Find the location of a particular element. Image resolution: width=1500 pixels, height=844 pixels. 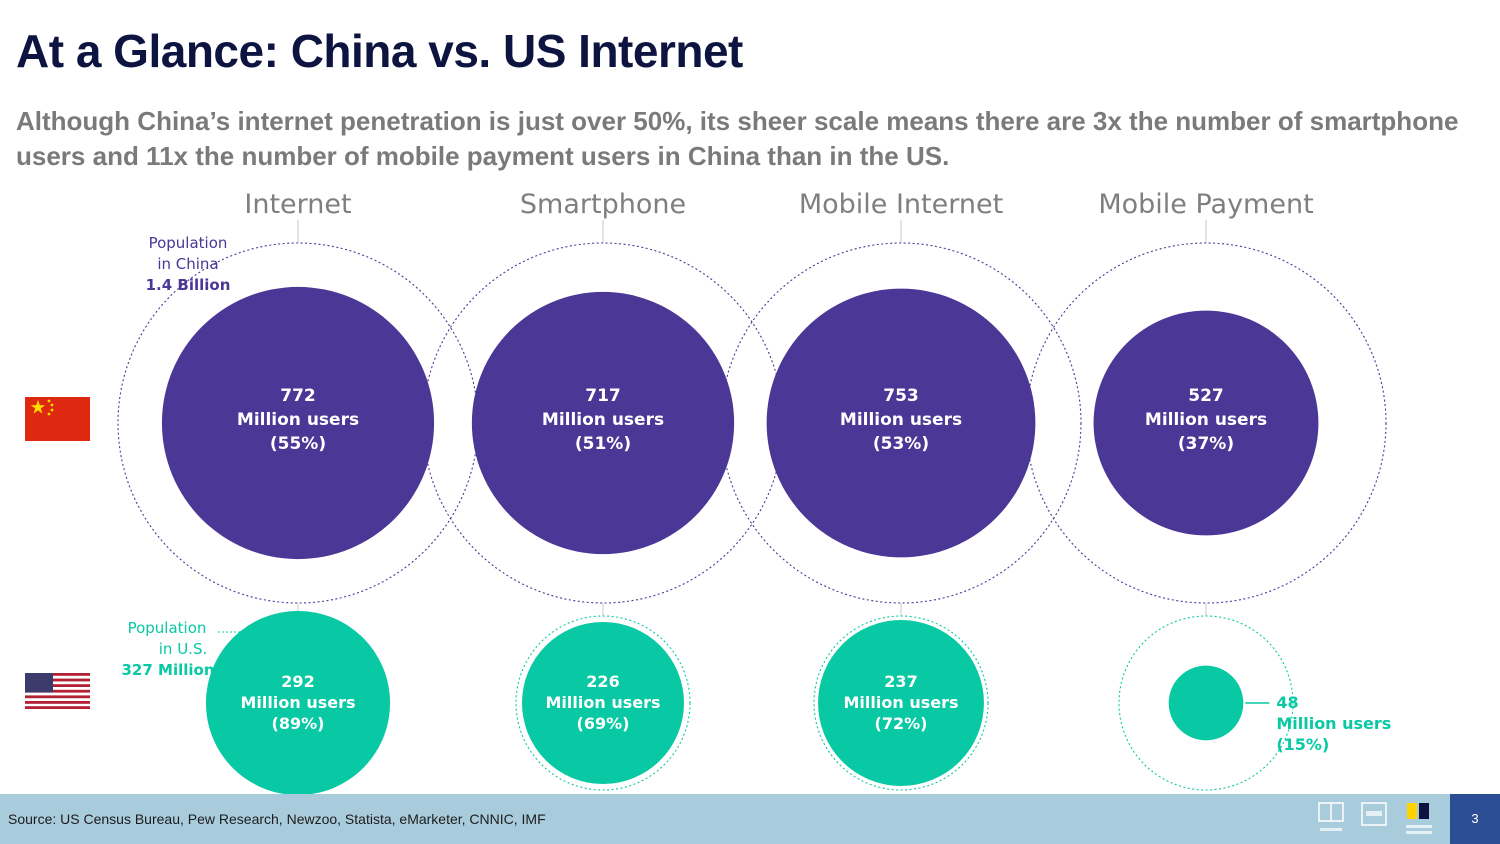

china-percent-label-internet: (55%) is located at coordinates (298, 444).